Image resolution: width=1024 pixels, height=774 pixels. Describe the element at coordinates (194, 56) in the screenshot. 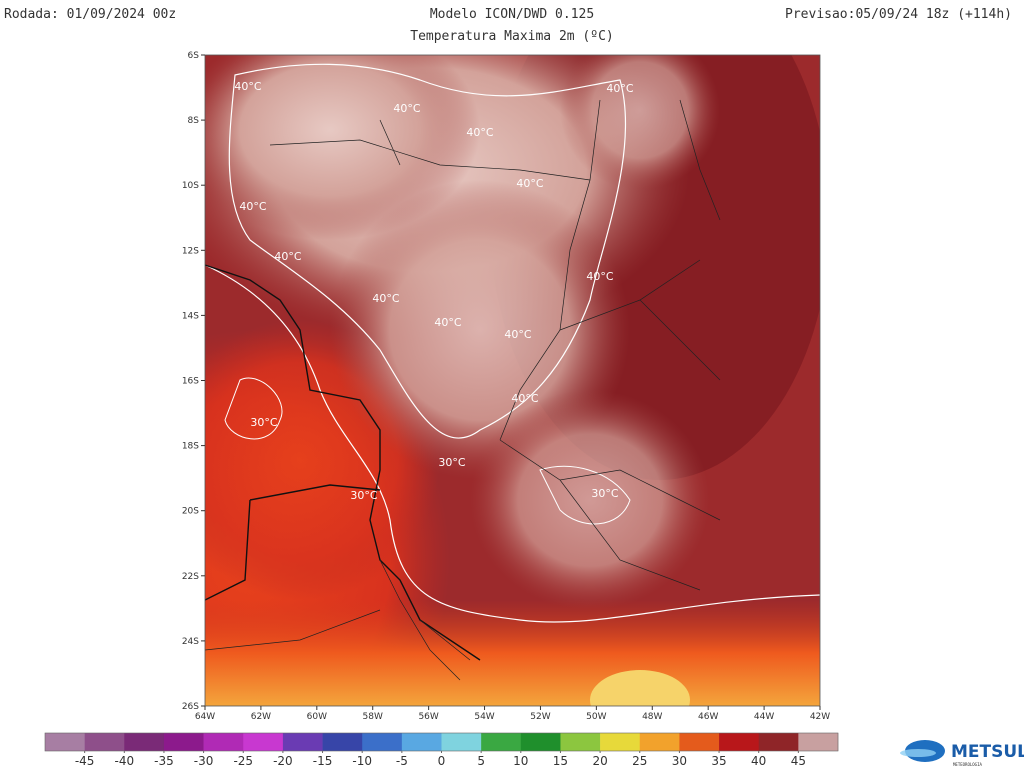

I see `lat-label: 6S` at that location.